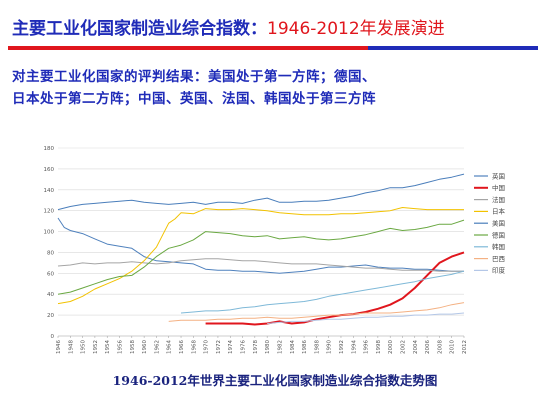 The height and width of the screenshot is (400, 550). Describe the element at coordinates (207, 347) in the screenshot. I see `x-tick-label: 1970` at that location.